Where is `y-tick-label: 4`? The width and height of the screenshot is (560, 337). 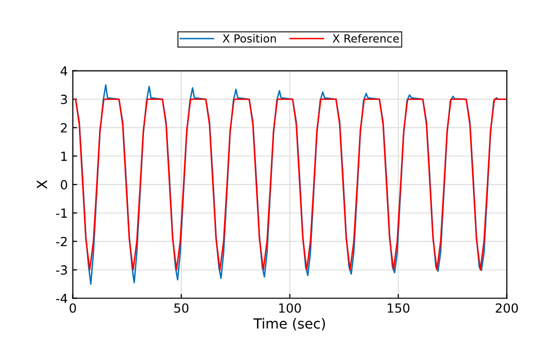 y-tick-label: 4 is located at coordinates (64, 71).